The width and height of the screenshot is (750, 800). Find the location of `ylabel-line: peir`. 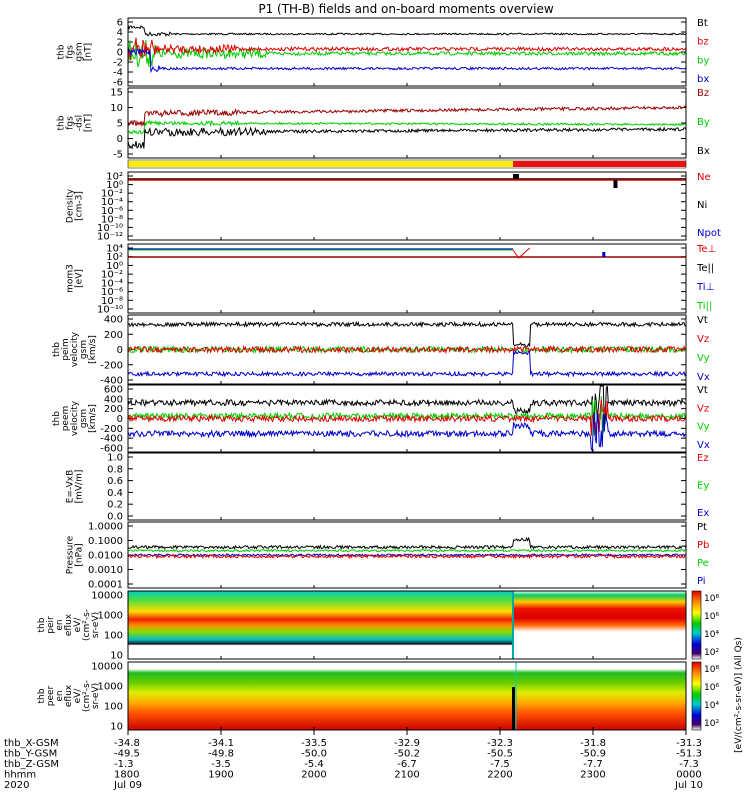

ylabel-line: peir is located at coordinates (51, 625).